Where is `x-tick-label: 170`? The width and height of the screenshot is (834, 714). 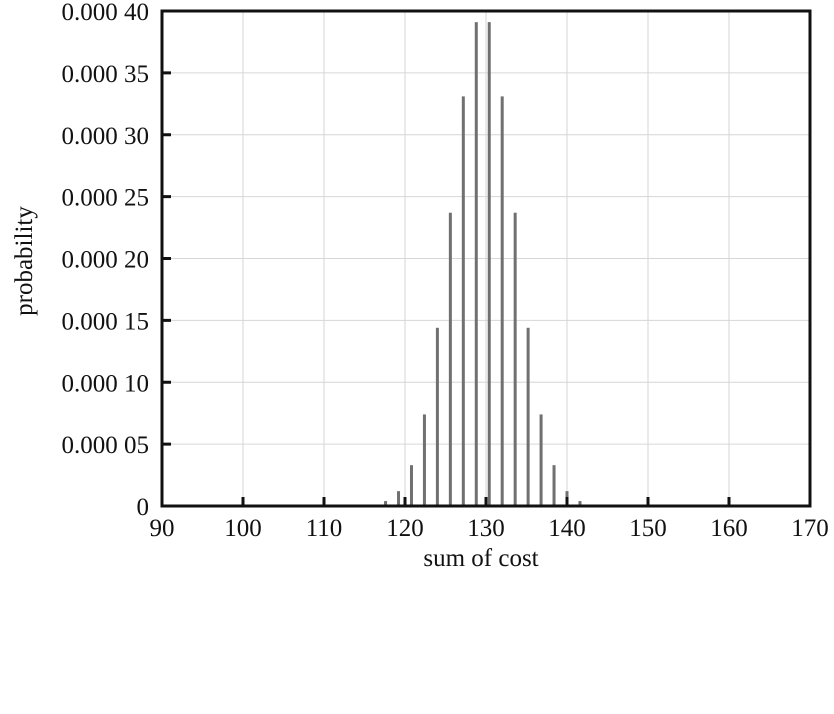
x-tick-label: 170 is located at coordinates (810, 528).